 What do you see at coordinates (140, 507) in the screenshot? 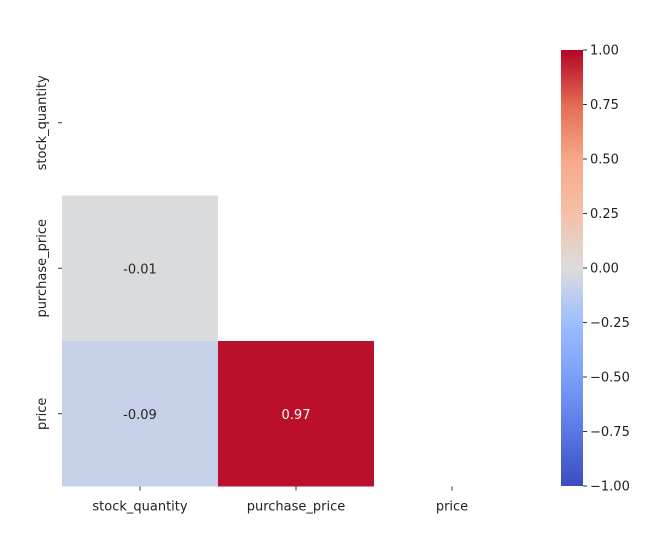
I see `x-tick-label: stock_quantity` at bounding box center [140, 507].